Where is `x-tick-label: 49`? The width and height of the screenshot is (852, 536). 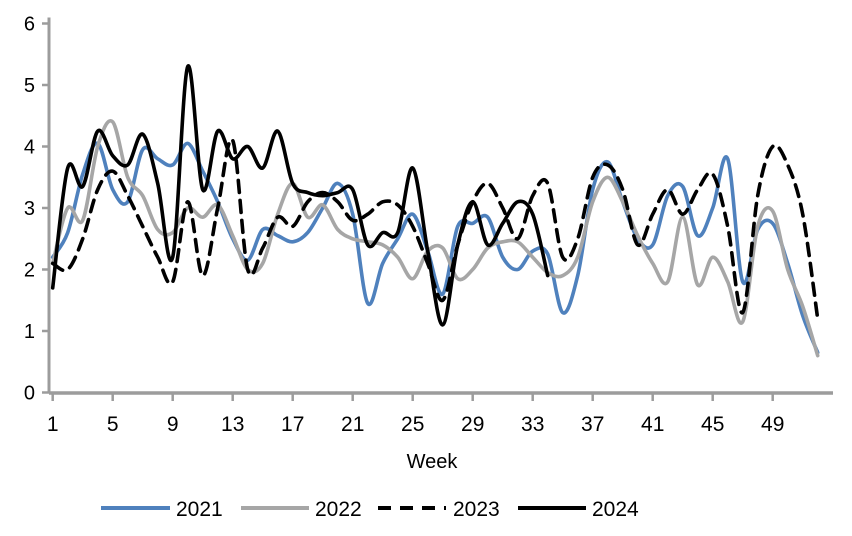 x-tick-label: 49 is located at coordinates (772, 424).